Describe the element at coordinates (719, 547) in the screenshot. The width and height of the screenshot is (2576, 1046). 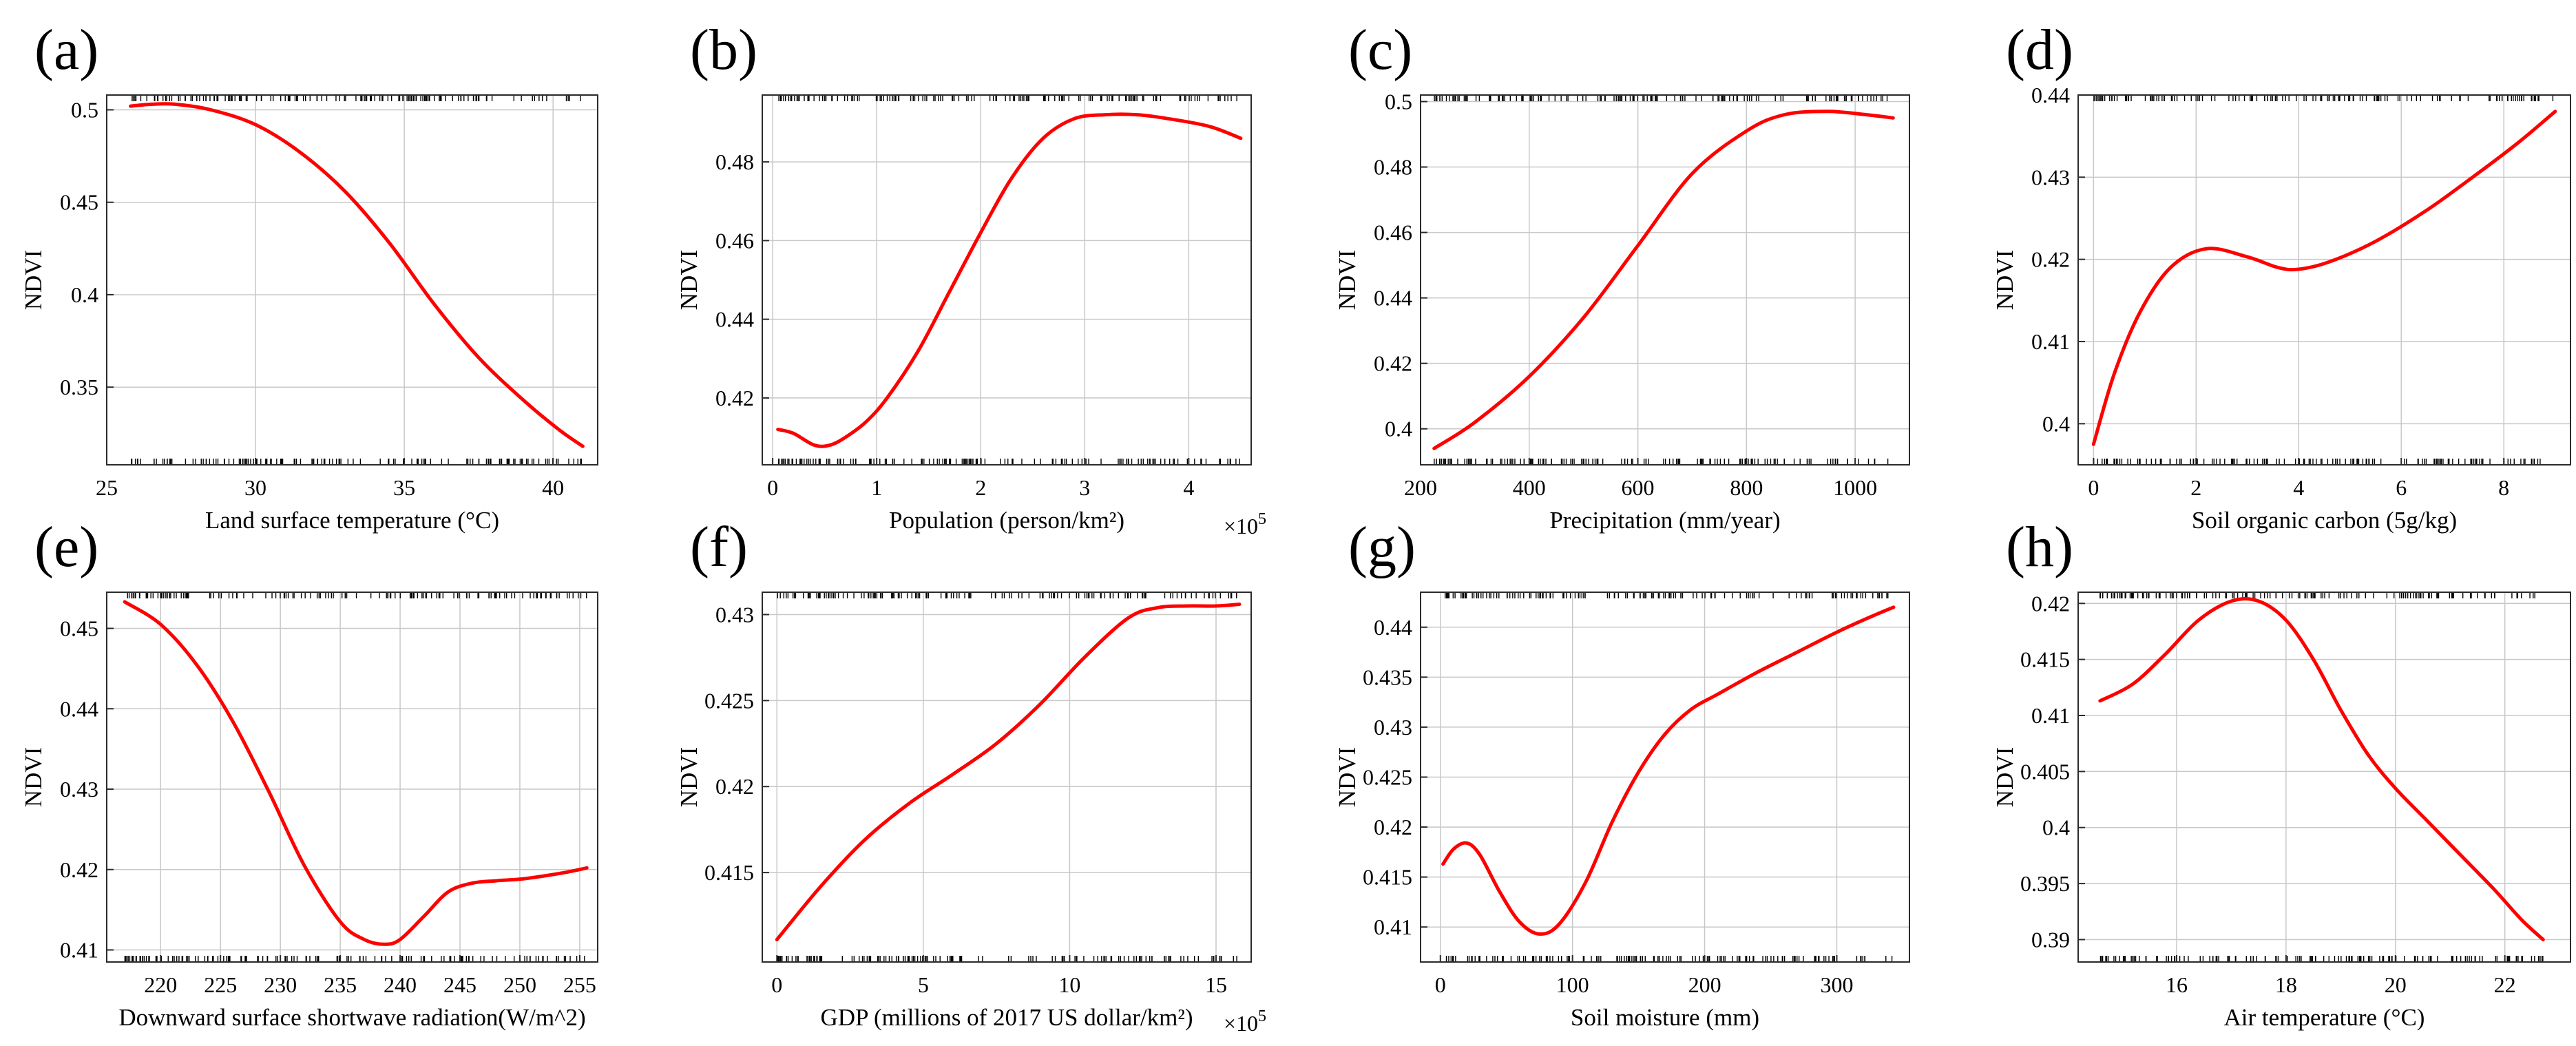
I see `panel-label: (f)` at that location.